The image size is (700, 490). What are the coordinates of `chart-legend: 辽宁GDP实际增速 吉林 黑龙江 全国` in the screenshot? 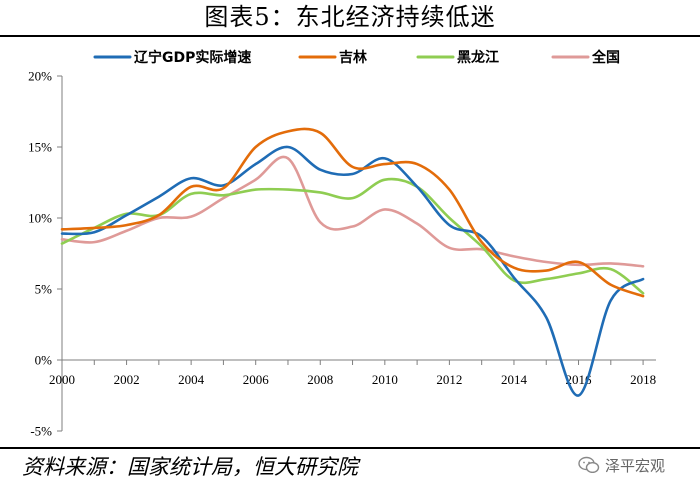 It's located at (356, 57).